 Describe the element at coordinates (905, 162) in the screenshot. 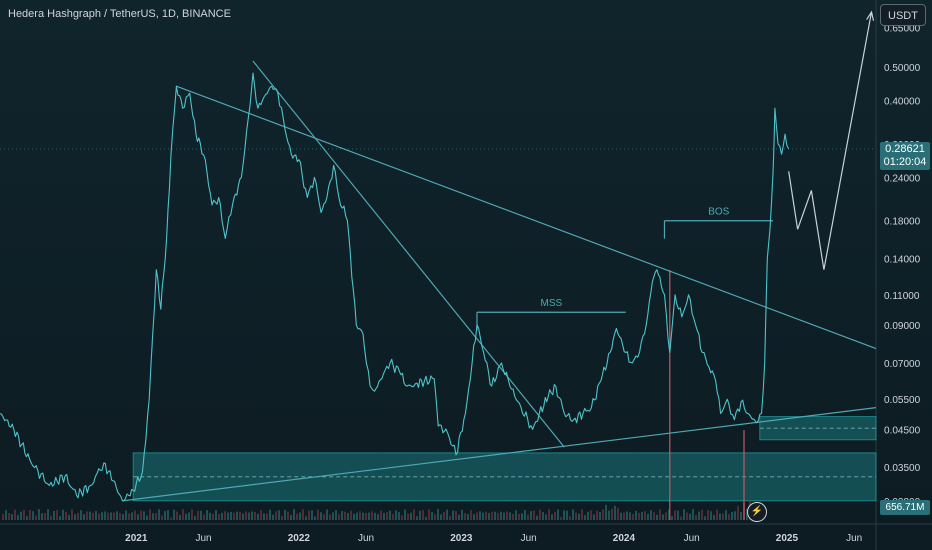

I see `bar-countdown: 01:20:04` at that location.